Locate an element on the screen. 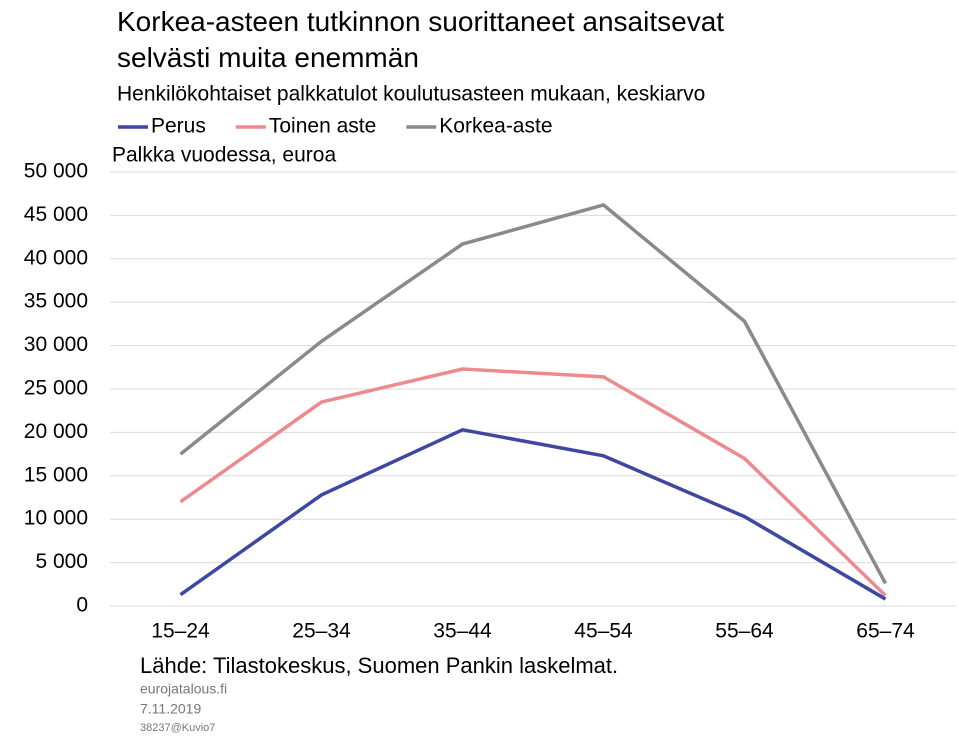 The width and height of the screenshot is (959, 738). y-axis-label: Palkka vuodessa, euroa is located at coordinates (224, 155).